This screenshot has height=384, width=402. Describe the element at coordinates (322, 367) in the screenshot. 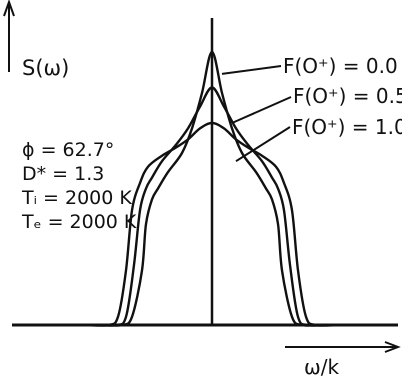

I see `x-axis-label: ω/k` at that location.